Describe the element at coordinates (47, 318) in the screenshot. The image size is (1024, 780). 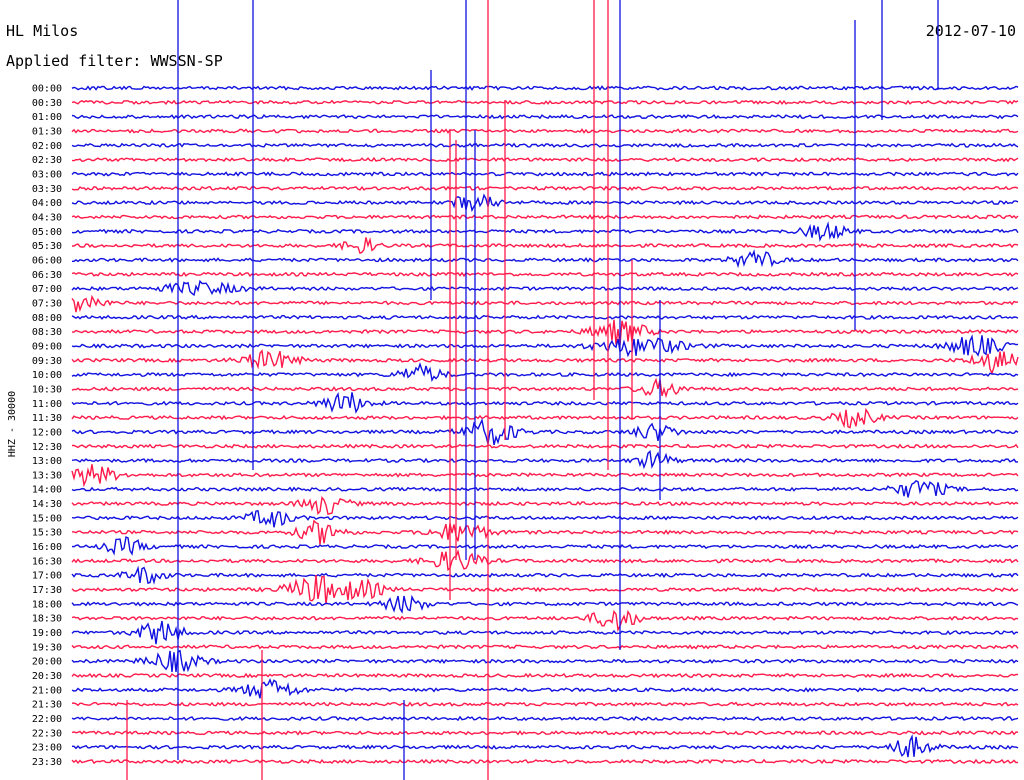
I see `tick-label-0800: 08:00` at that location.